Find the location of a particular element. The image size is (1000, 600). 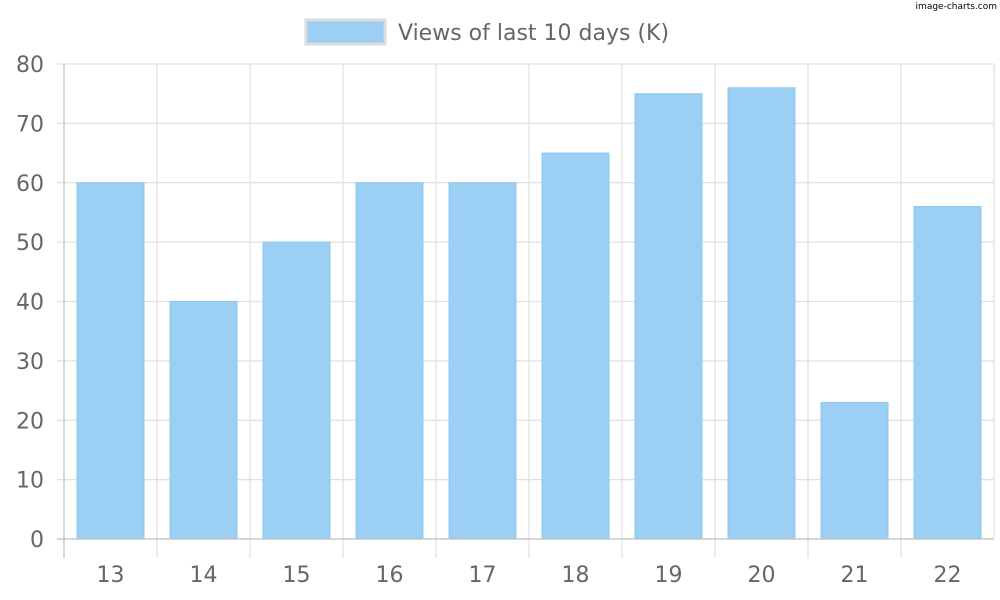

y-tick-label: 40 is located at coordinates (30, 303).